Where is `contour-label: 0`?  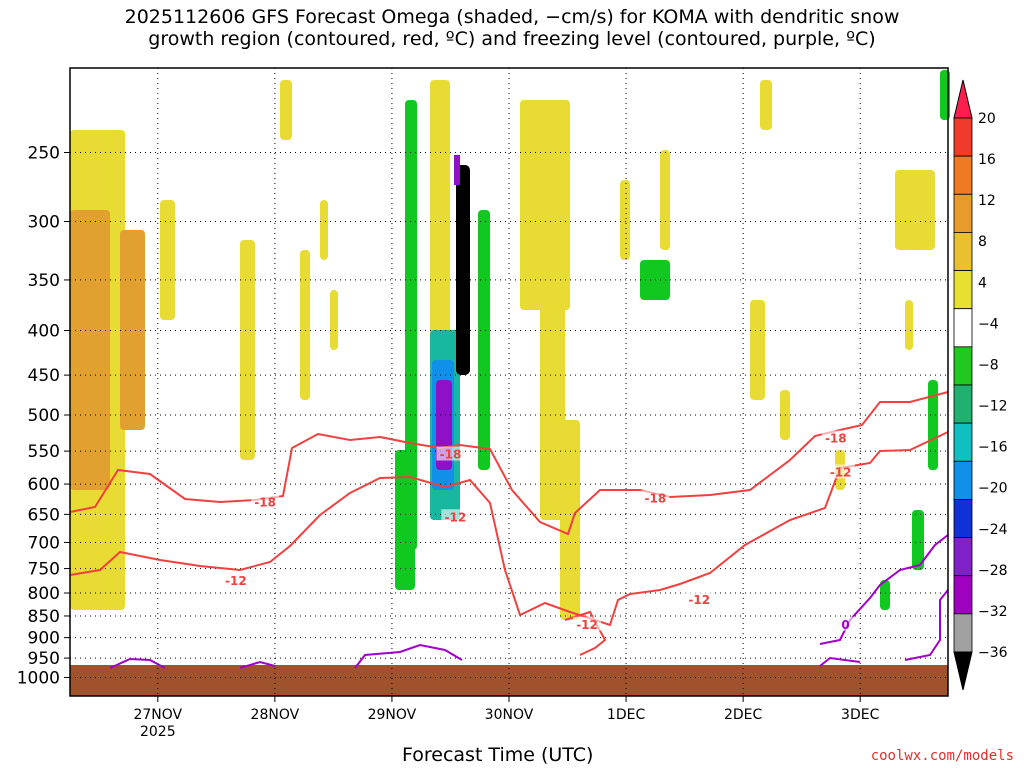
contour-label: 0 is located at coordinates (845, 625).